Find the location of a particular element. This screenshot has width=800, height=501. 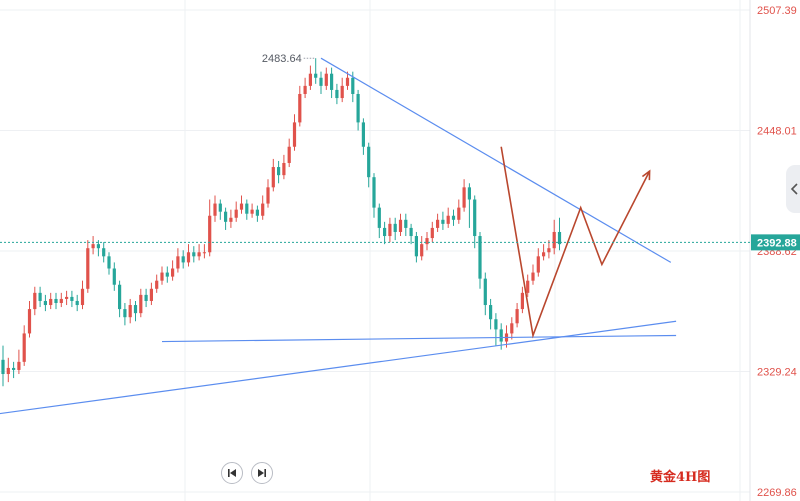

y-tick-label-0: 2507.39 is located at coordinates (777, 11).